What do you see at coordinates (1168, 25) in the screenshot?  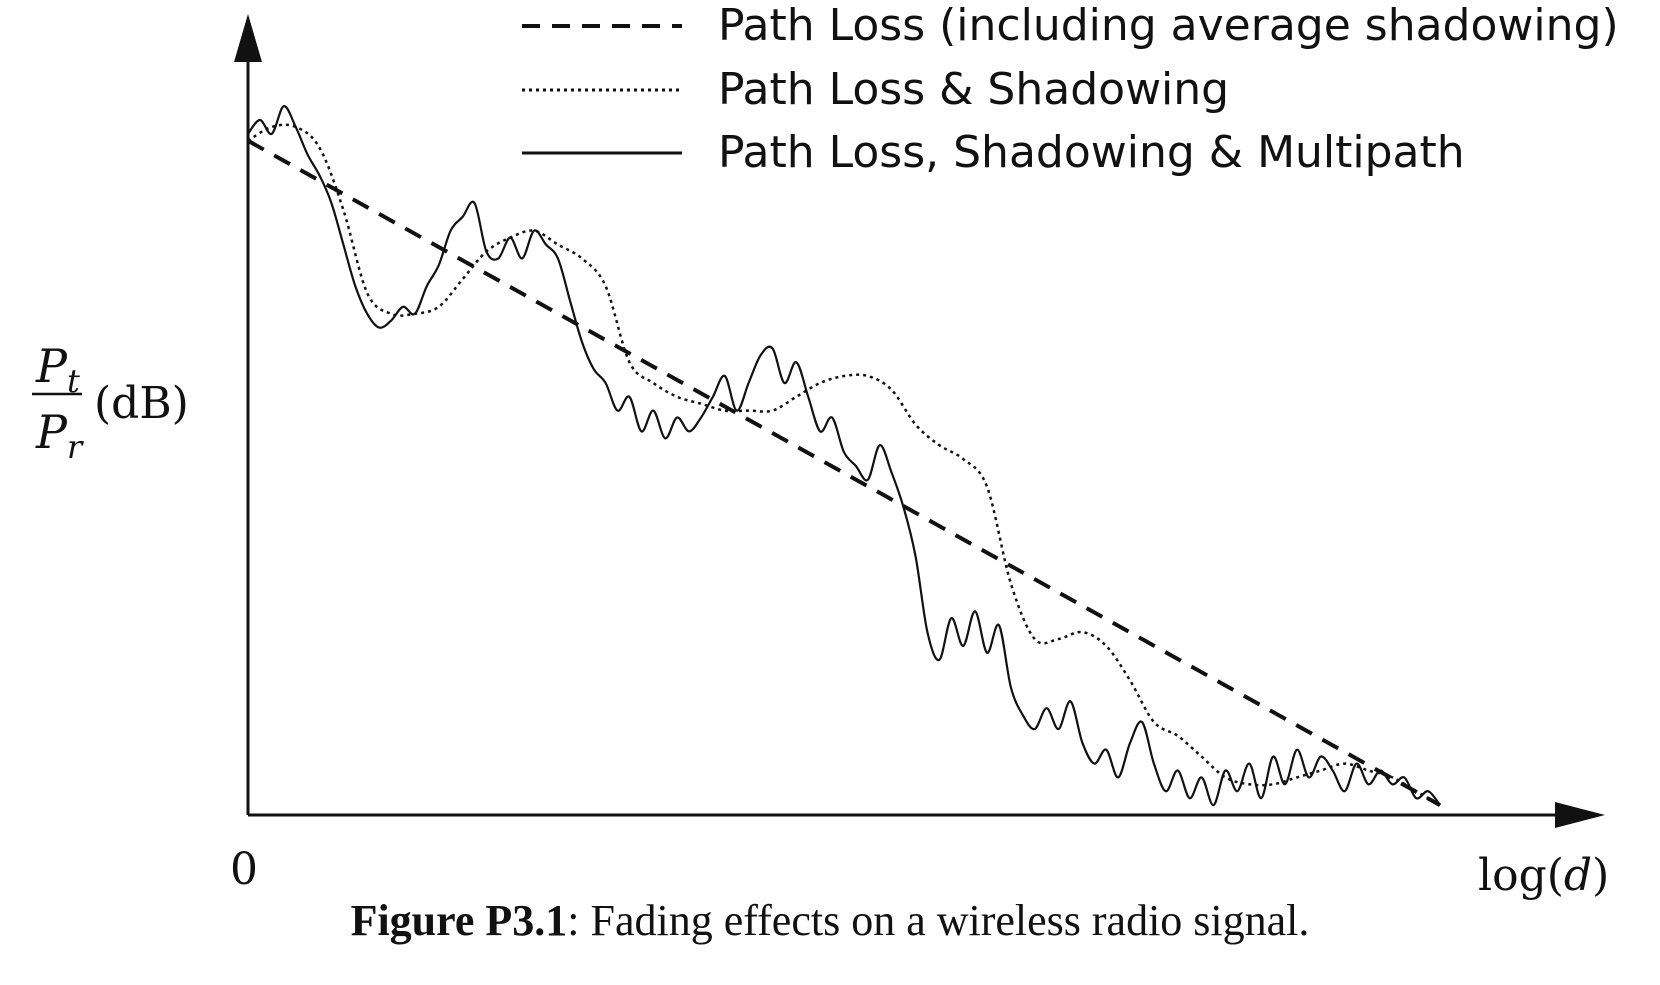 I see `legend-label-path-loss: Path Loss (including average shadowing)` at bounding box center [1168, 25].